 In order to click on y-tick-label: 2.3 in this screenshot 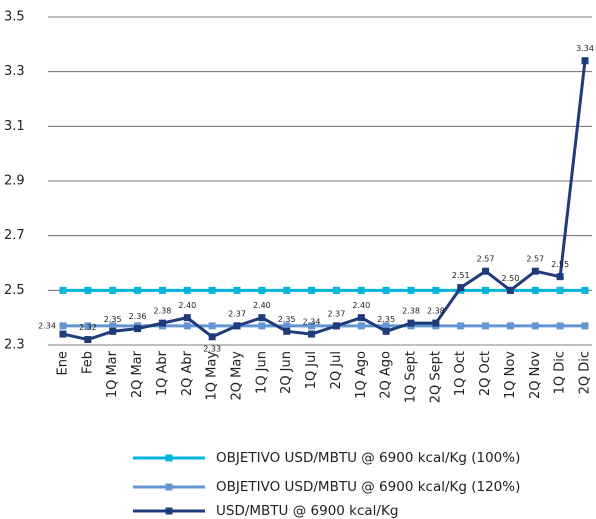, I will do `click(14, 345)`.